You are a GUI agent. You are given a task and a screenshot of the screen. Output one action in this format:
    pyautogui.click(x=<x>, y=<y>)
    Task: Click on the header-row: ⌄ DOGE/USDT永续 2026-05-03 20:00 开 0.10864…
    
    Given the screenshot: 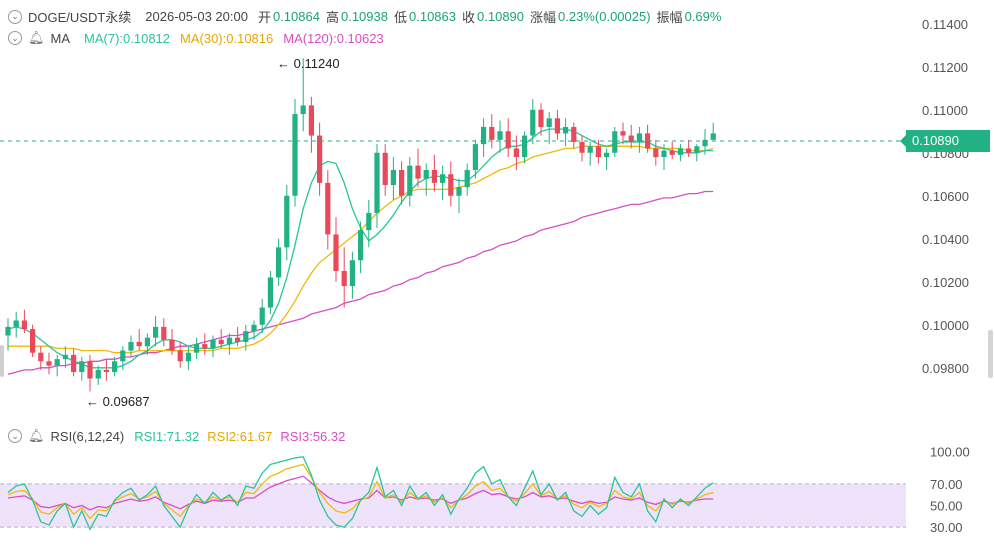 What is the action you would take?
    pyautogui.click(x=367, y=16)
    